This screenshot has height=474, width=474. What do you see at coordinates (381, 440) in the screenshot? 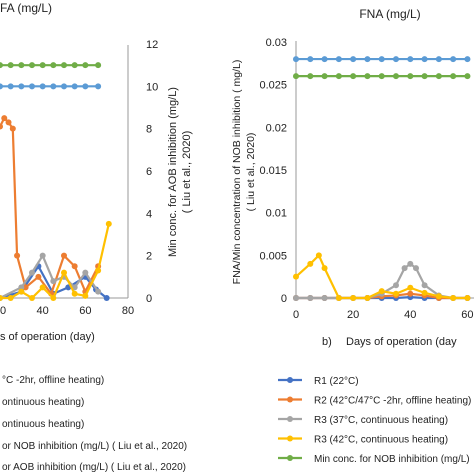
I see `right-legend-label-3: R3 (42°C, continuous heating)` at bounding box center [381, 440].